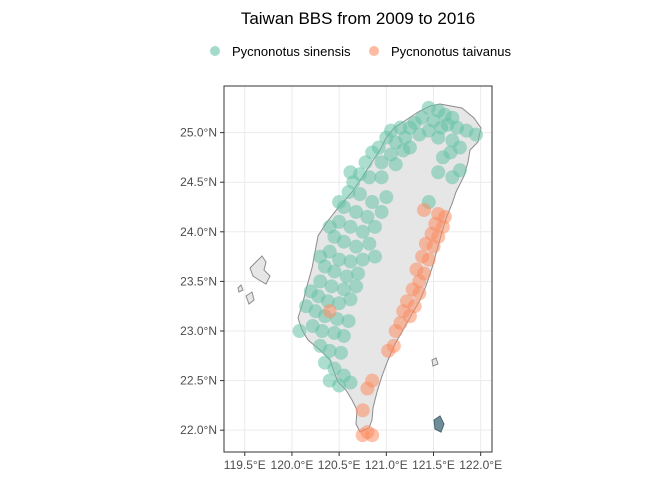 This screenshot has height=480, width=672. I want to click on y-tick-label: 22.5°N, so click(198, 381).